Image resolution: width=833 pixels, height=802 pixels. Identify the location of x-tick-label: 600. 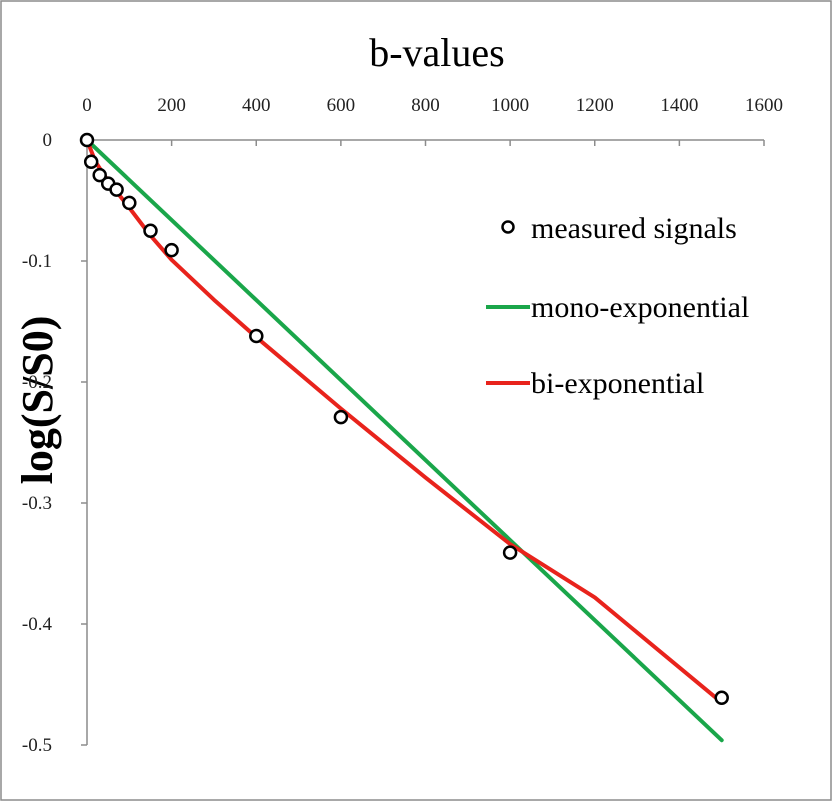
(341, 105).